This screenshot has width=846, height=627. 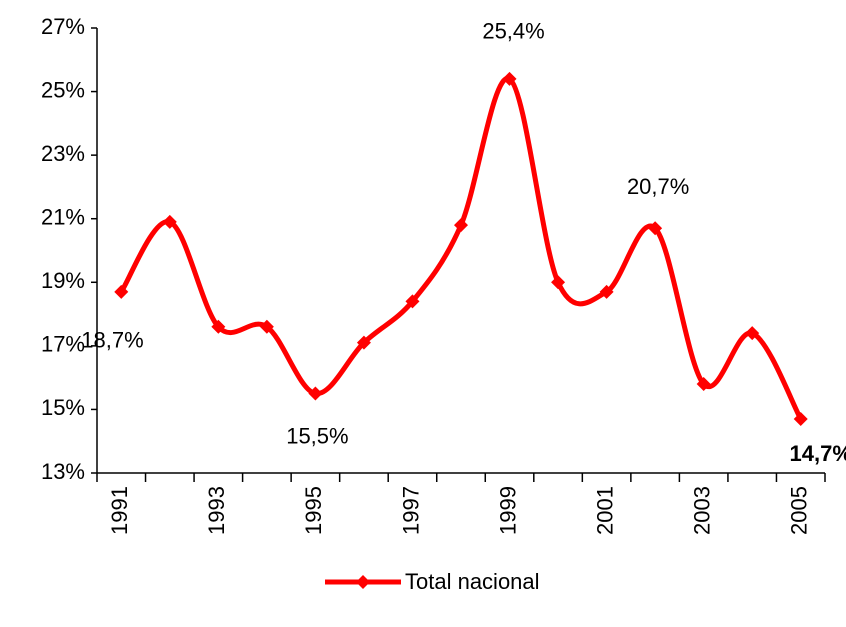 What do you see at coordinates (112, 340) in the screenshot?
I see `data-label: 18,7%` at bounding box center [112, 340].